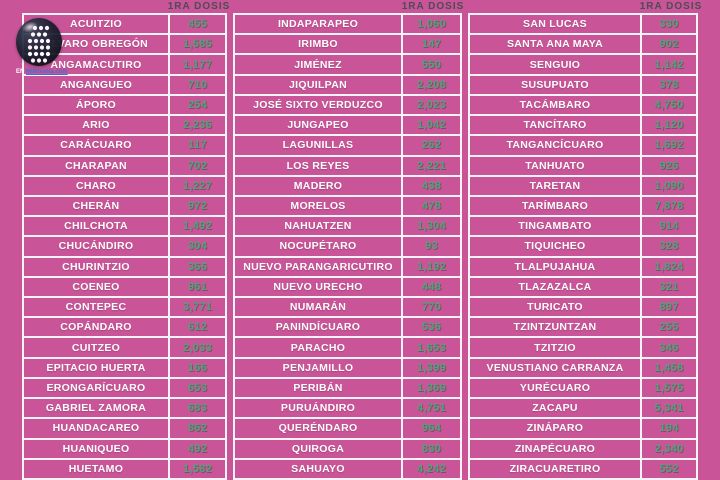 The height and width of the screenshot is (480, 720). Describe the element at coordinates (318, 428) in the screenshot. I see `municipality-name-cell: QUERÉNDARO` at that location.